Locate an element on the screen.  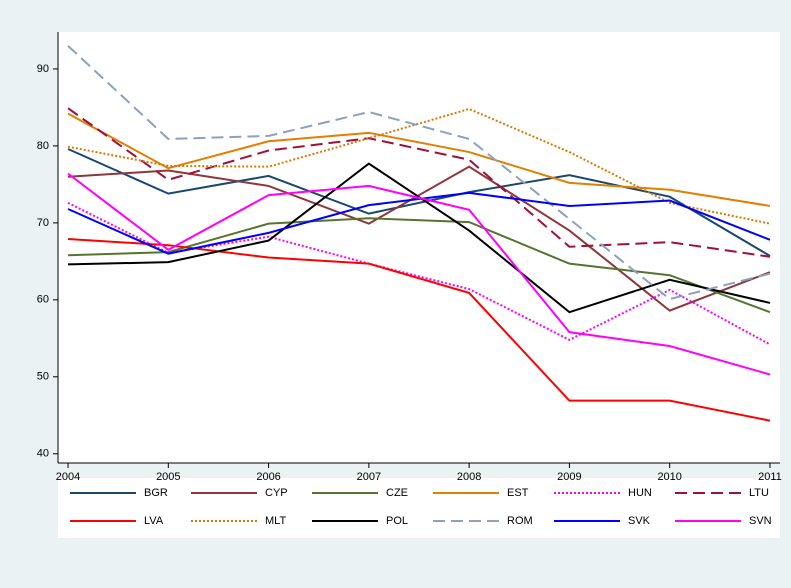
x-tick-label: 2009 is located at coordinates (569, 477).